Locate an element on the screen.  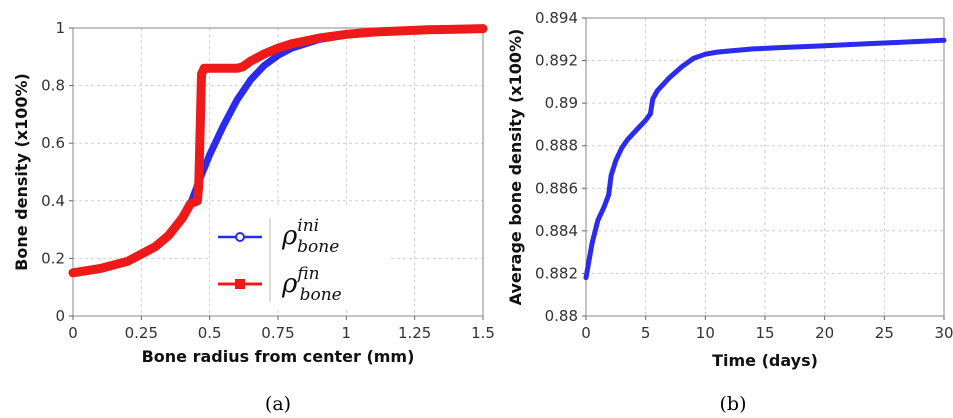
x-tick-label: 0.5 is located at coordinates (210, 333).